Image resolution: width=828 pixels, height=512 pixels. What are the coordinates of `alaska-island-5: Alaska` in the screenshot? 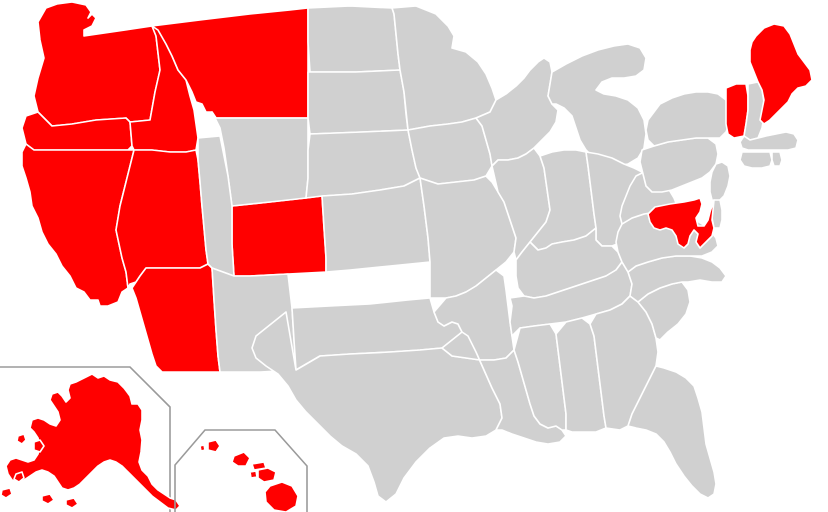 It's located at (48, 499).